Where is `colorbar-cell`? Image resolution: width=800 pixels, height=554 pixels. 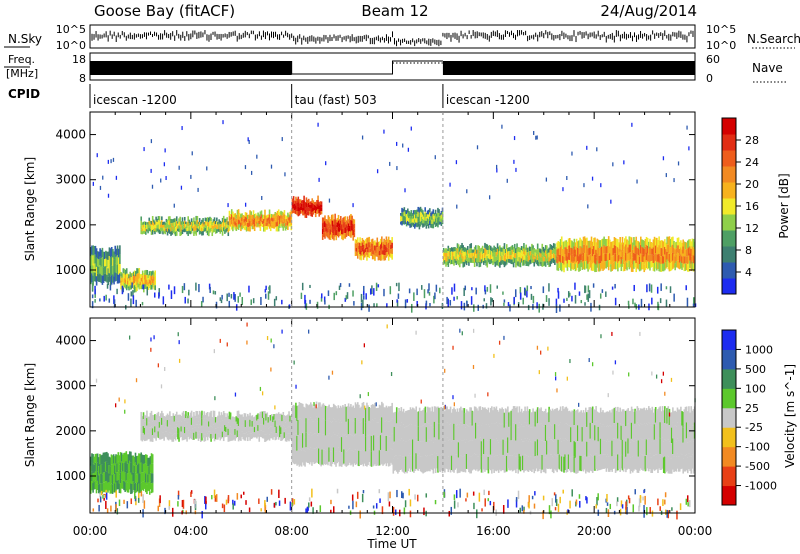
colorbar-cell is located at coordinates (729, 190).